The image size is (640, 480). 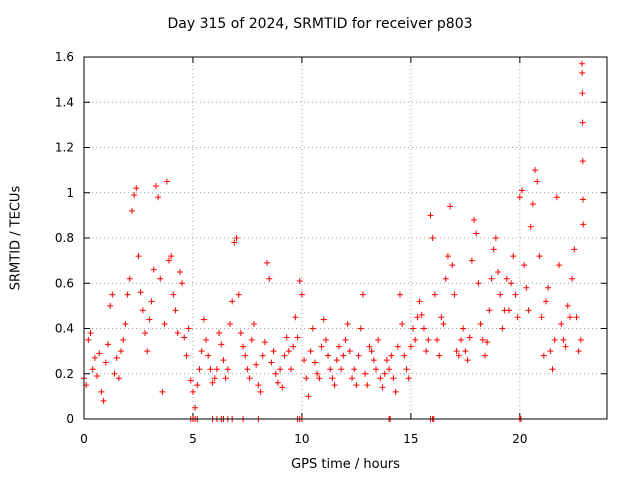 I want to click on x-tick-label: 15, so click(x=410, y=439).